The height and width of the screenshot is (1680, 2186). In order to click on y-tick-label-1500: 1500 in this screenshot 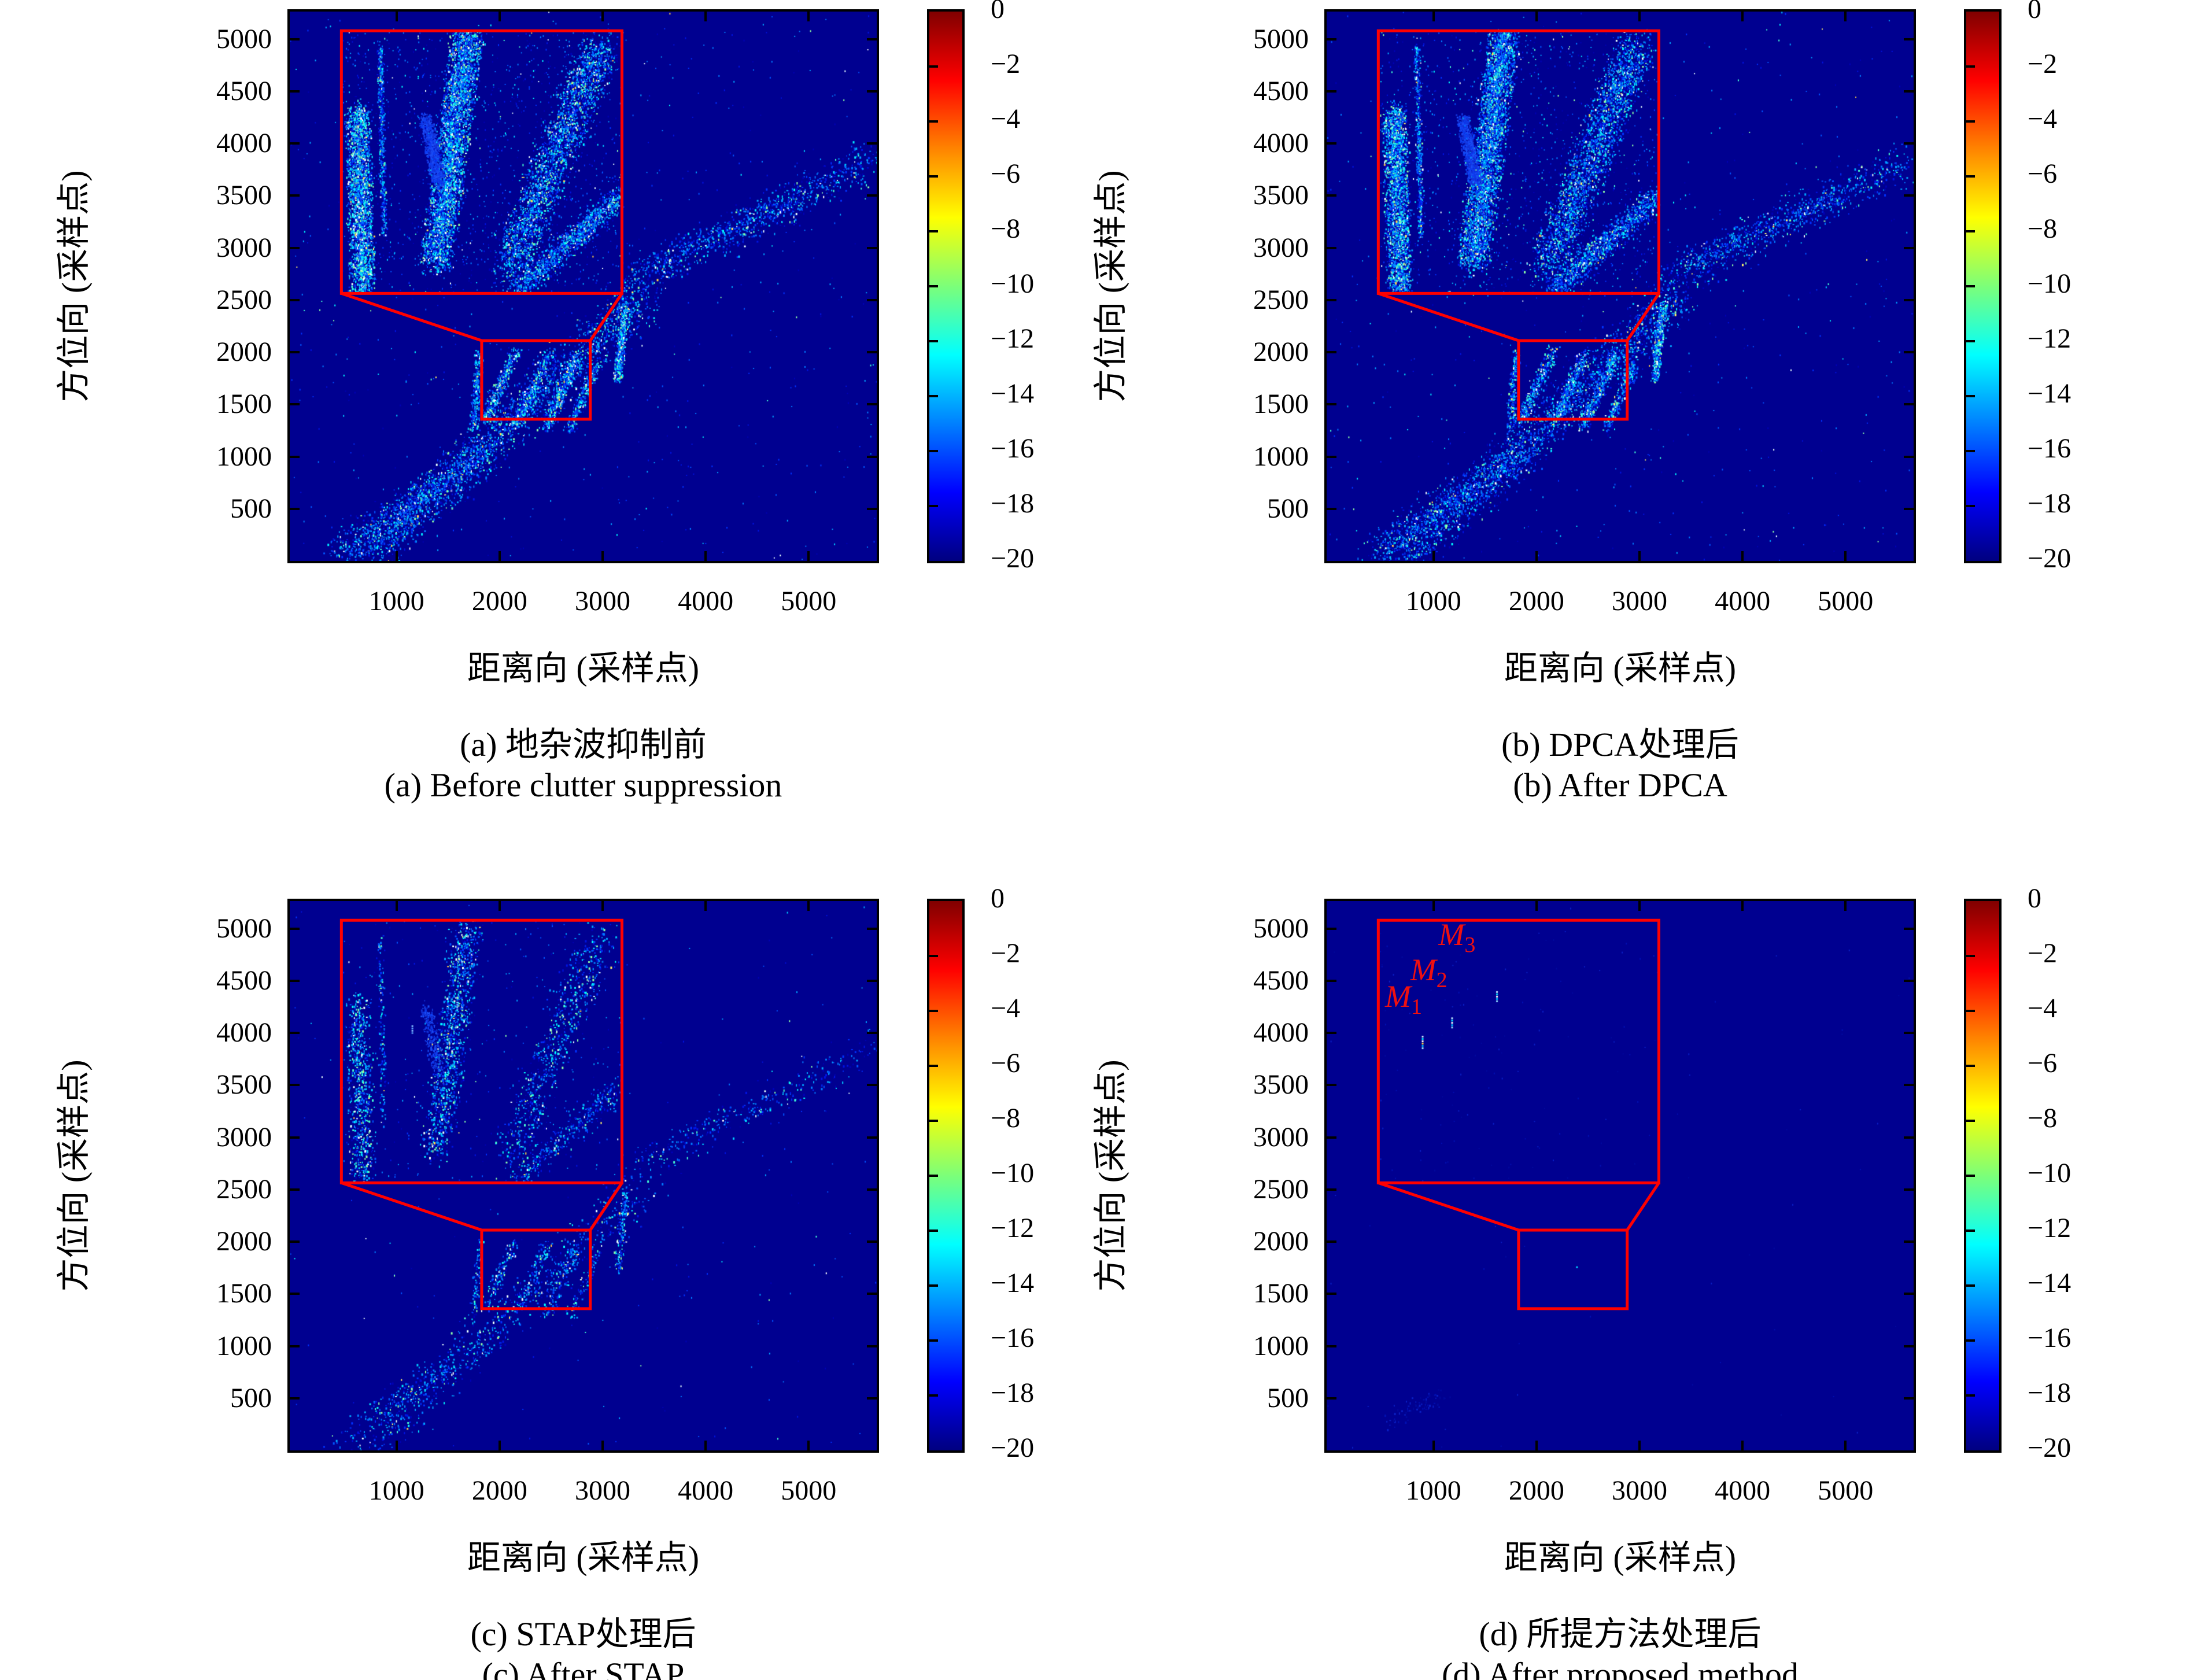, I will do `click(244, 1293)`.